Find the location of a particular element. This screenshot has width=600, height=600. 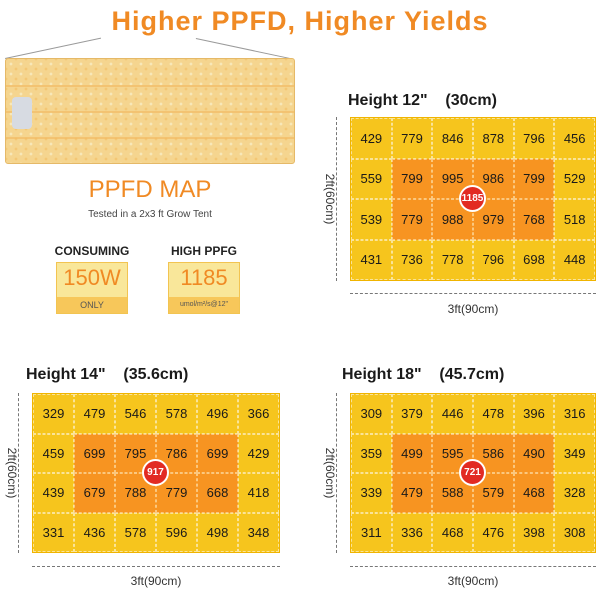

ppfd-cell: 795 is located at coordinates (135, 453).